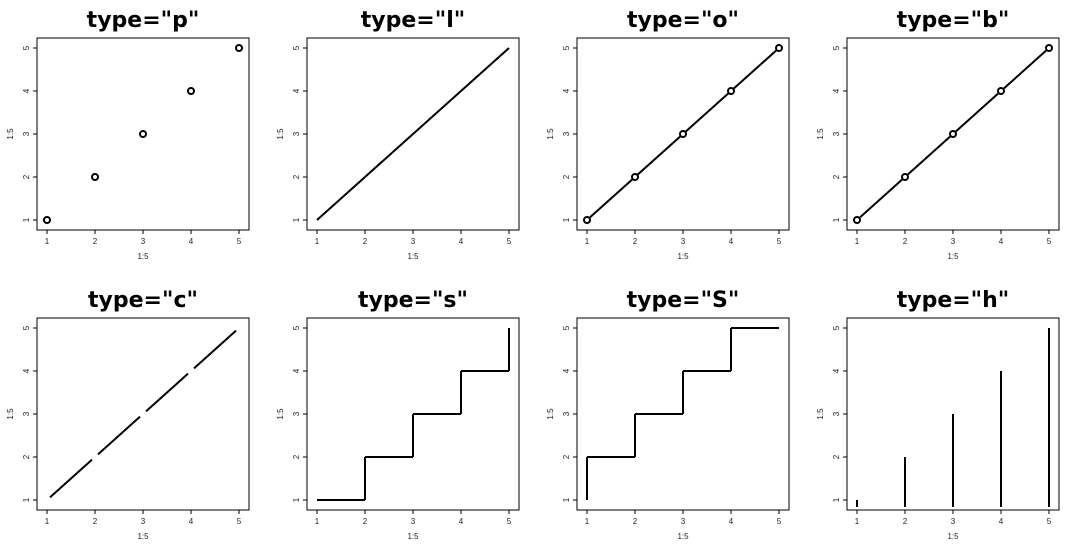 This screenshot has width=1080, height=560. What do you see at coordinates (953, 300) in the screenshot?
I see `panel-title: type="h"` at bounding box center [953, 300].